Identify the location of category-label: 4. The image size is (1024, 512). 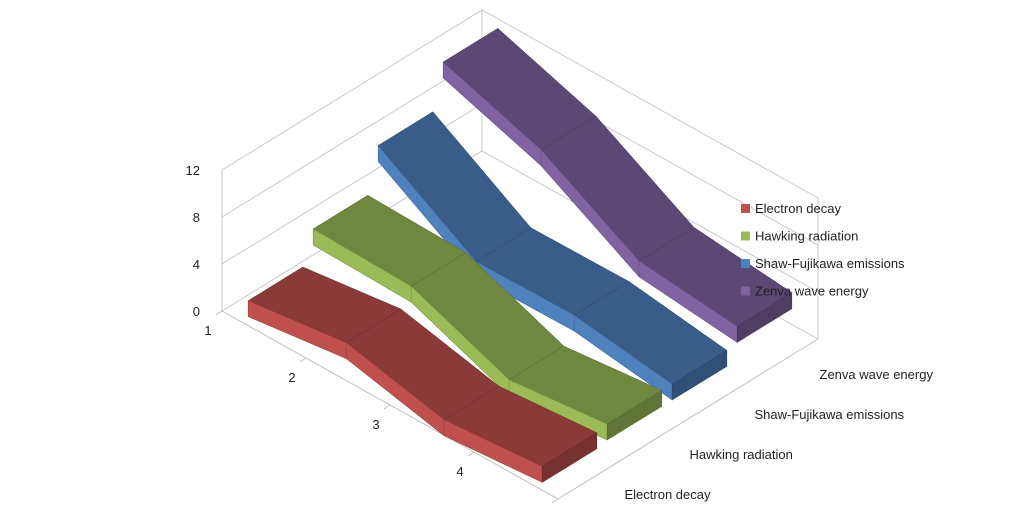
(459, 471).